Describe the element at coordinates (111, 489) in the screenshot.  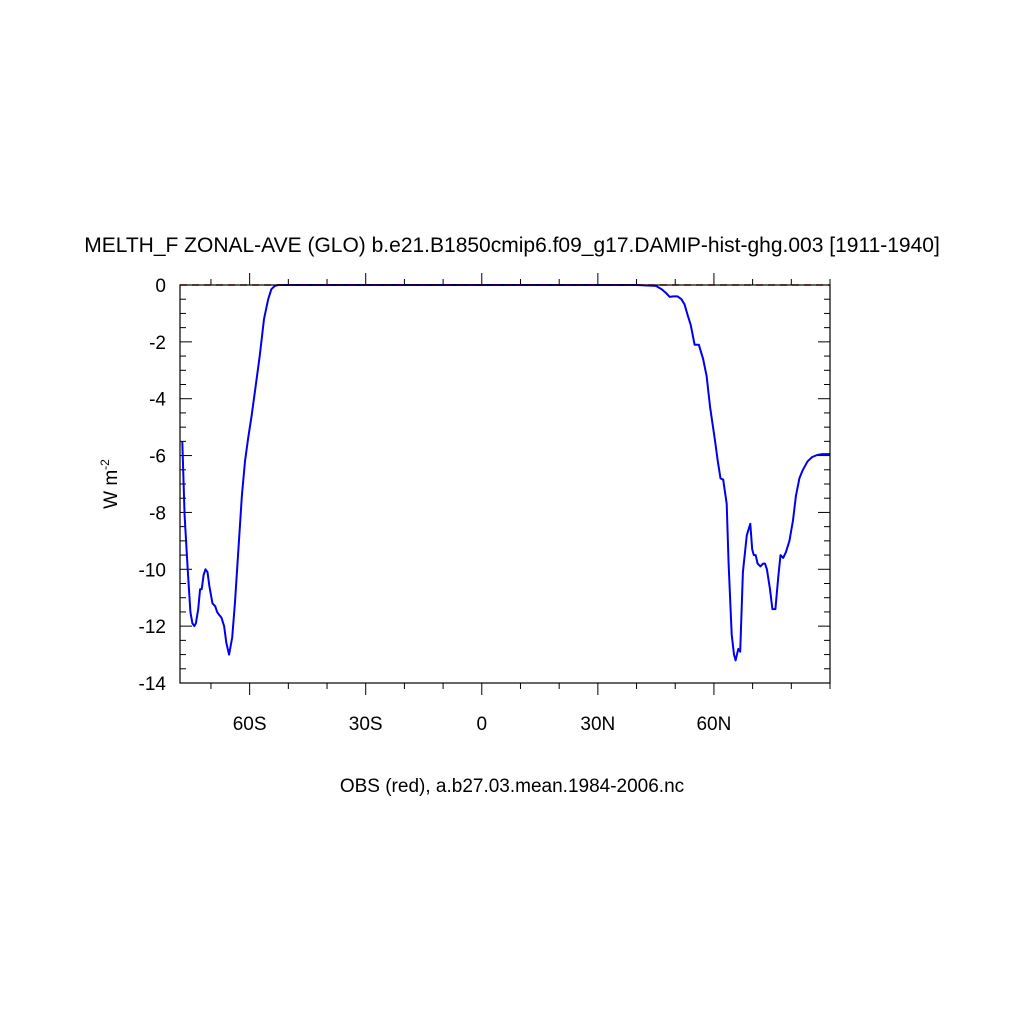
I see `y-axis-label-units: W m` at that location.